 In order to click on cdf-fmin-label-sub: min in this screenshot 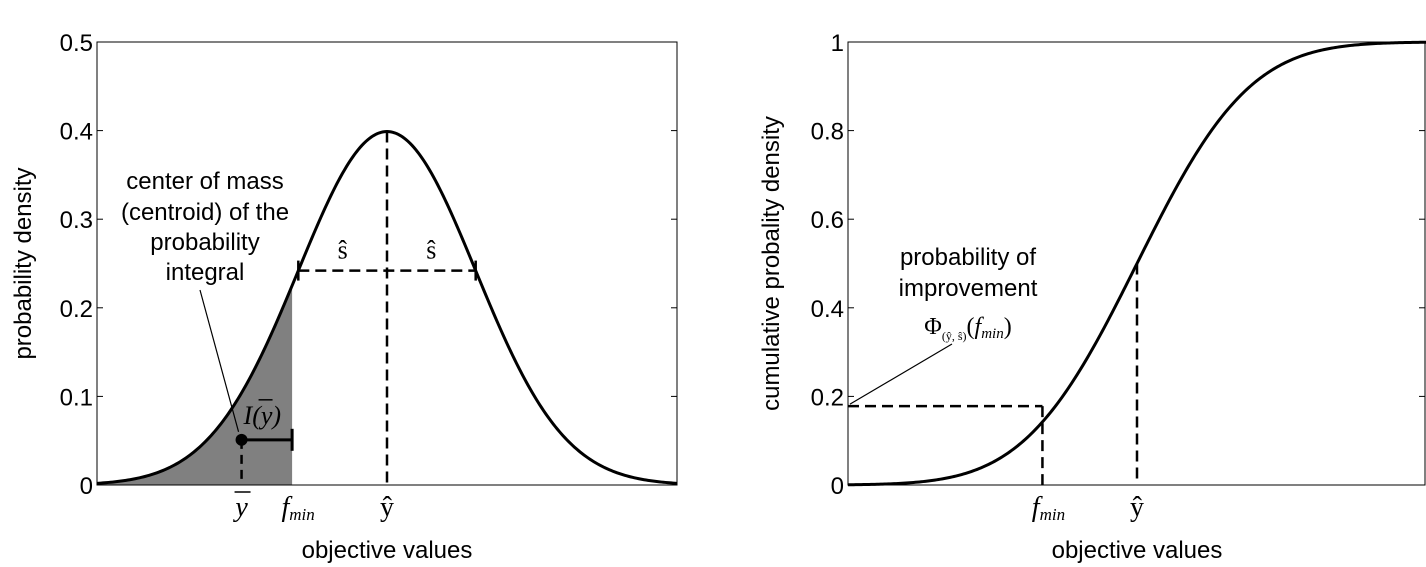, I will do `click(1053, 514)`.